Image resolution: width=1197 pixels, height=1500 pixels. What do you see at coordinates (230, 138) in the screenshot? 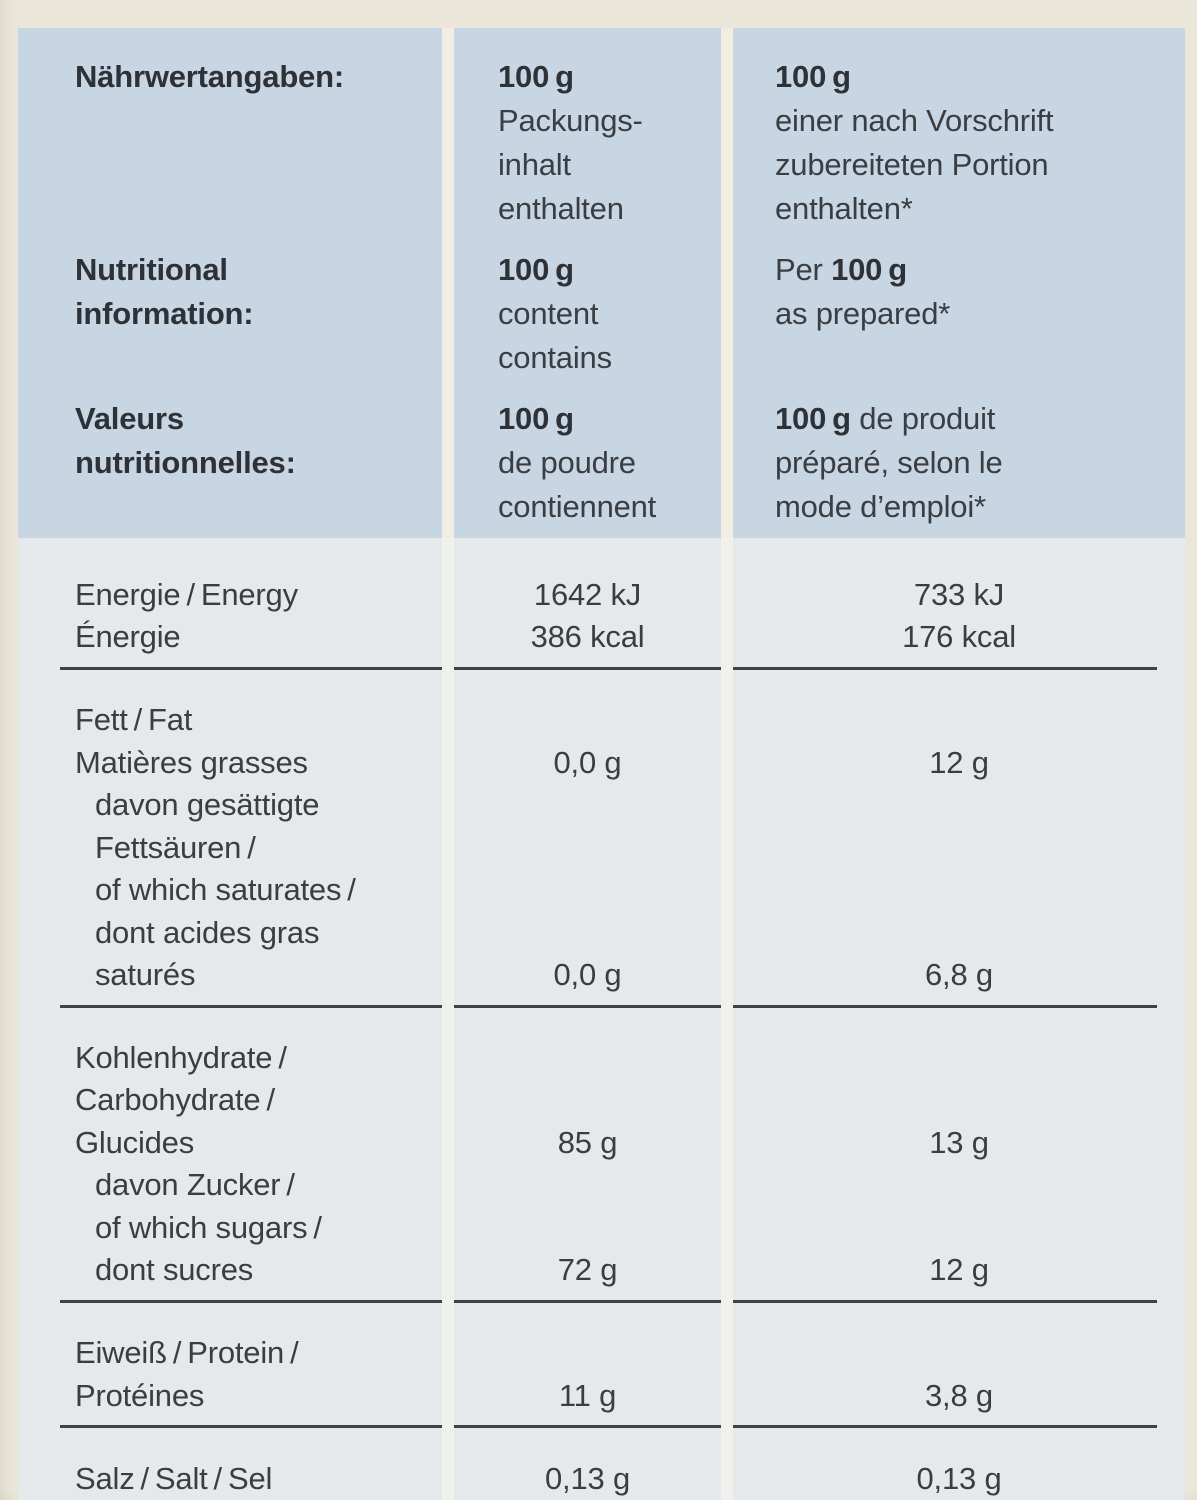
I see `header-label: Nährwertangaben:` at bounding box center [230, 138].